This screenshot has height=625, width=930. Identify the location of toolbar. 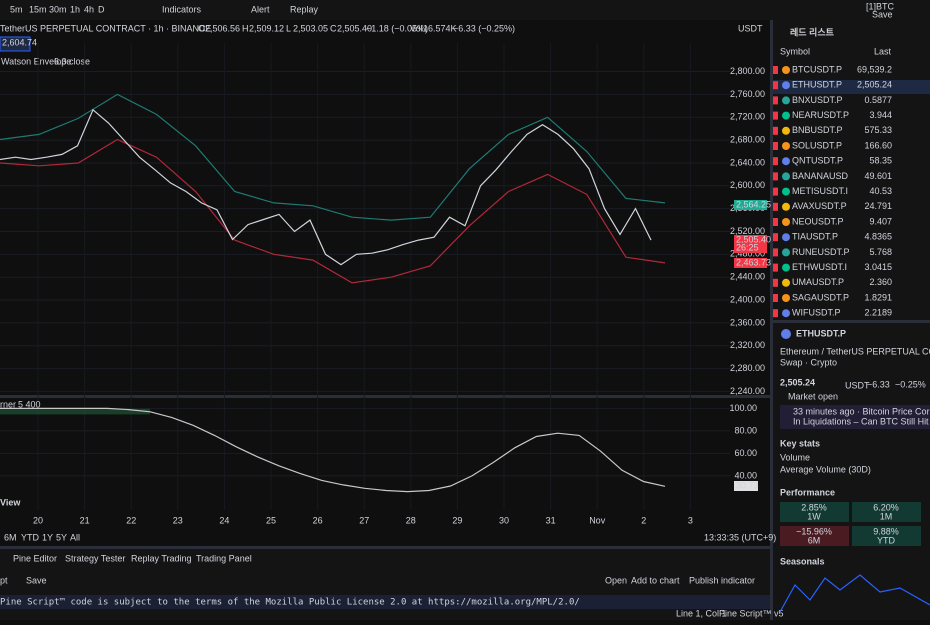
(465, 10).